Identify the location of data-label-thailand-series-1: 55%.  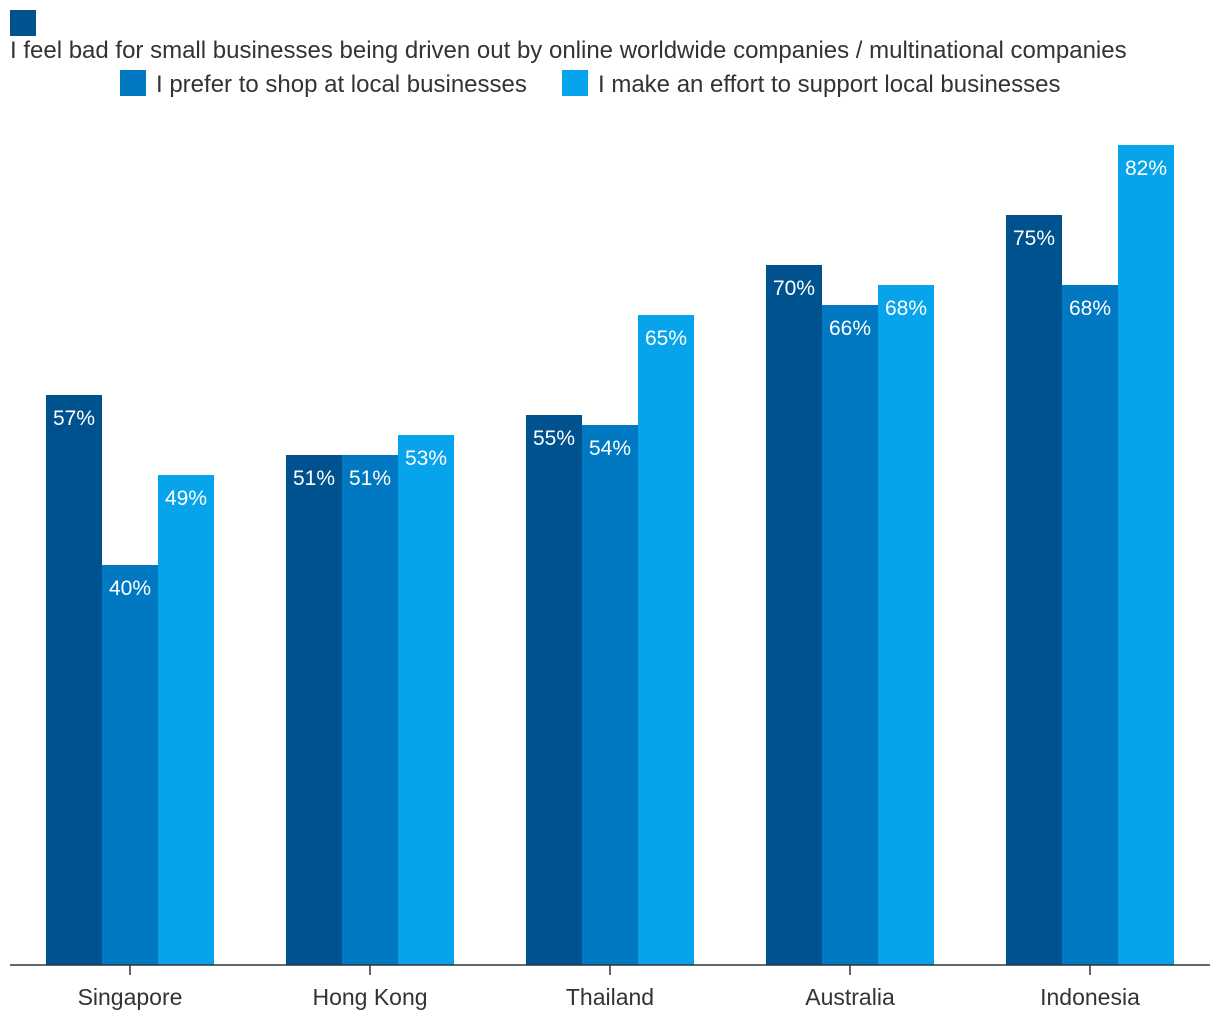
(554, 438).